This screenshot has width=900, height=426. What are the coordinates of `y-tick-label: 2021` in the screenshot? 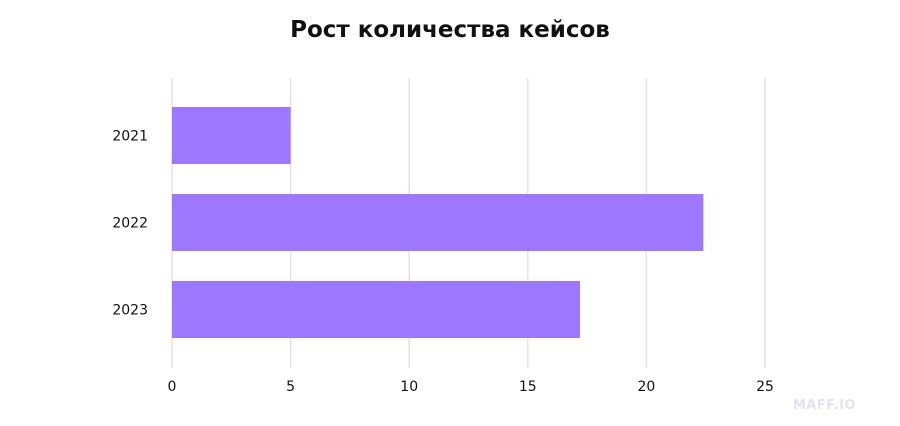 It's located at (130, 137).